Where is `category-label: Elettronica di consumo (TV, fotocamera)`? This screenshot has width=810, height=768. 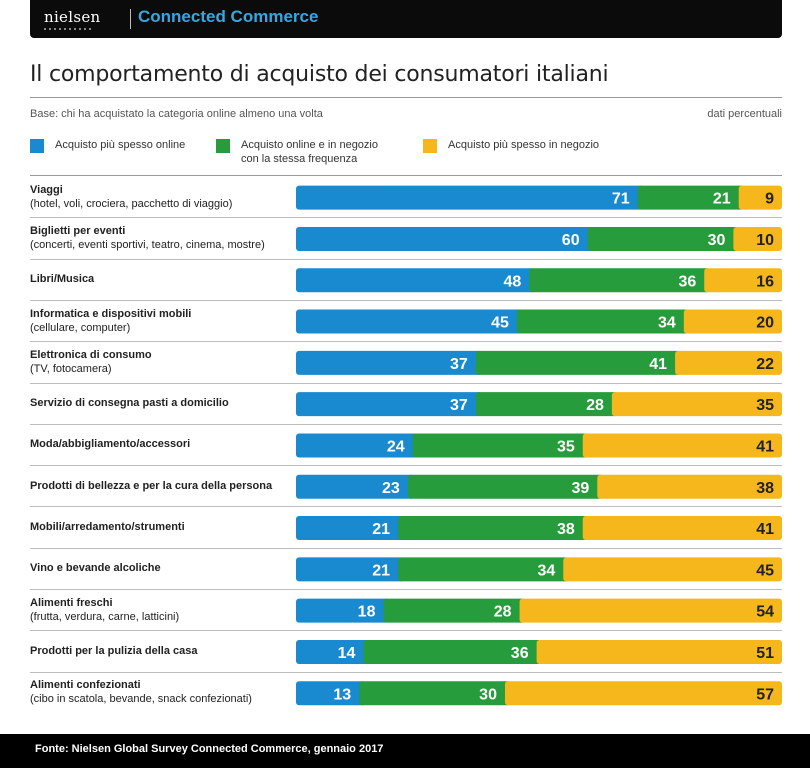 category-label: Elettronica di consumo (TV, fotocamera) is located at coordinates (91, 362).